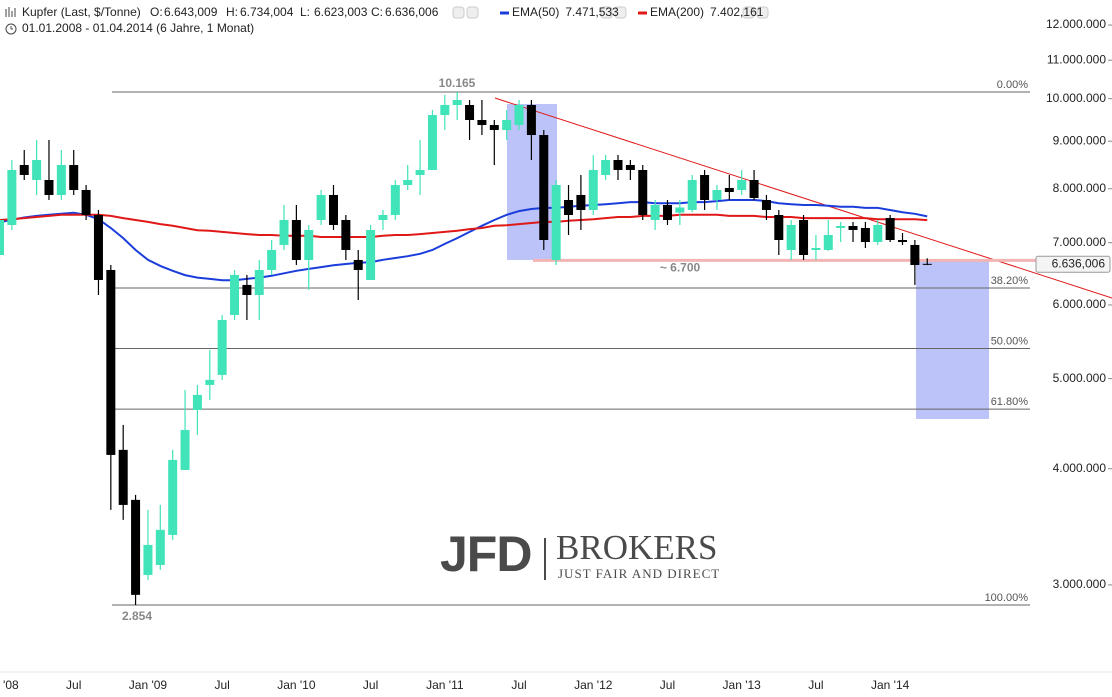  Describe the element at coordinates (1080, 242) in the screenshot. I see `y-tick-label: 7.000.000` at that location.